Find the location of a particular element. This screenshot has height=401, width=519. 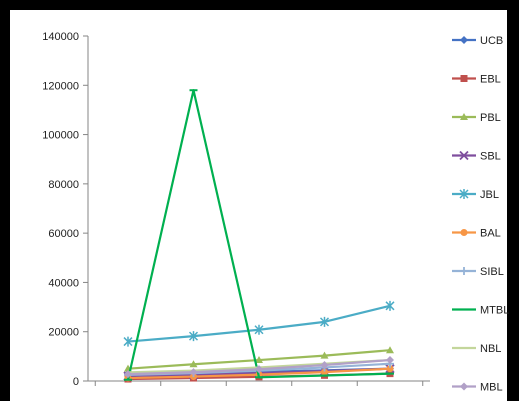

legend-label-sibl: SIBL is located at coordinates (492, 272).